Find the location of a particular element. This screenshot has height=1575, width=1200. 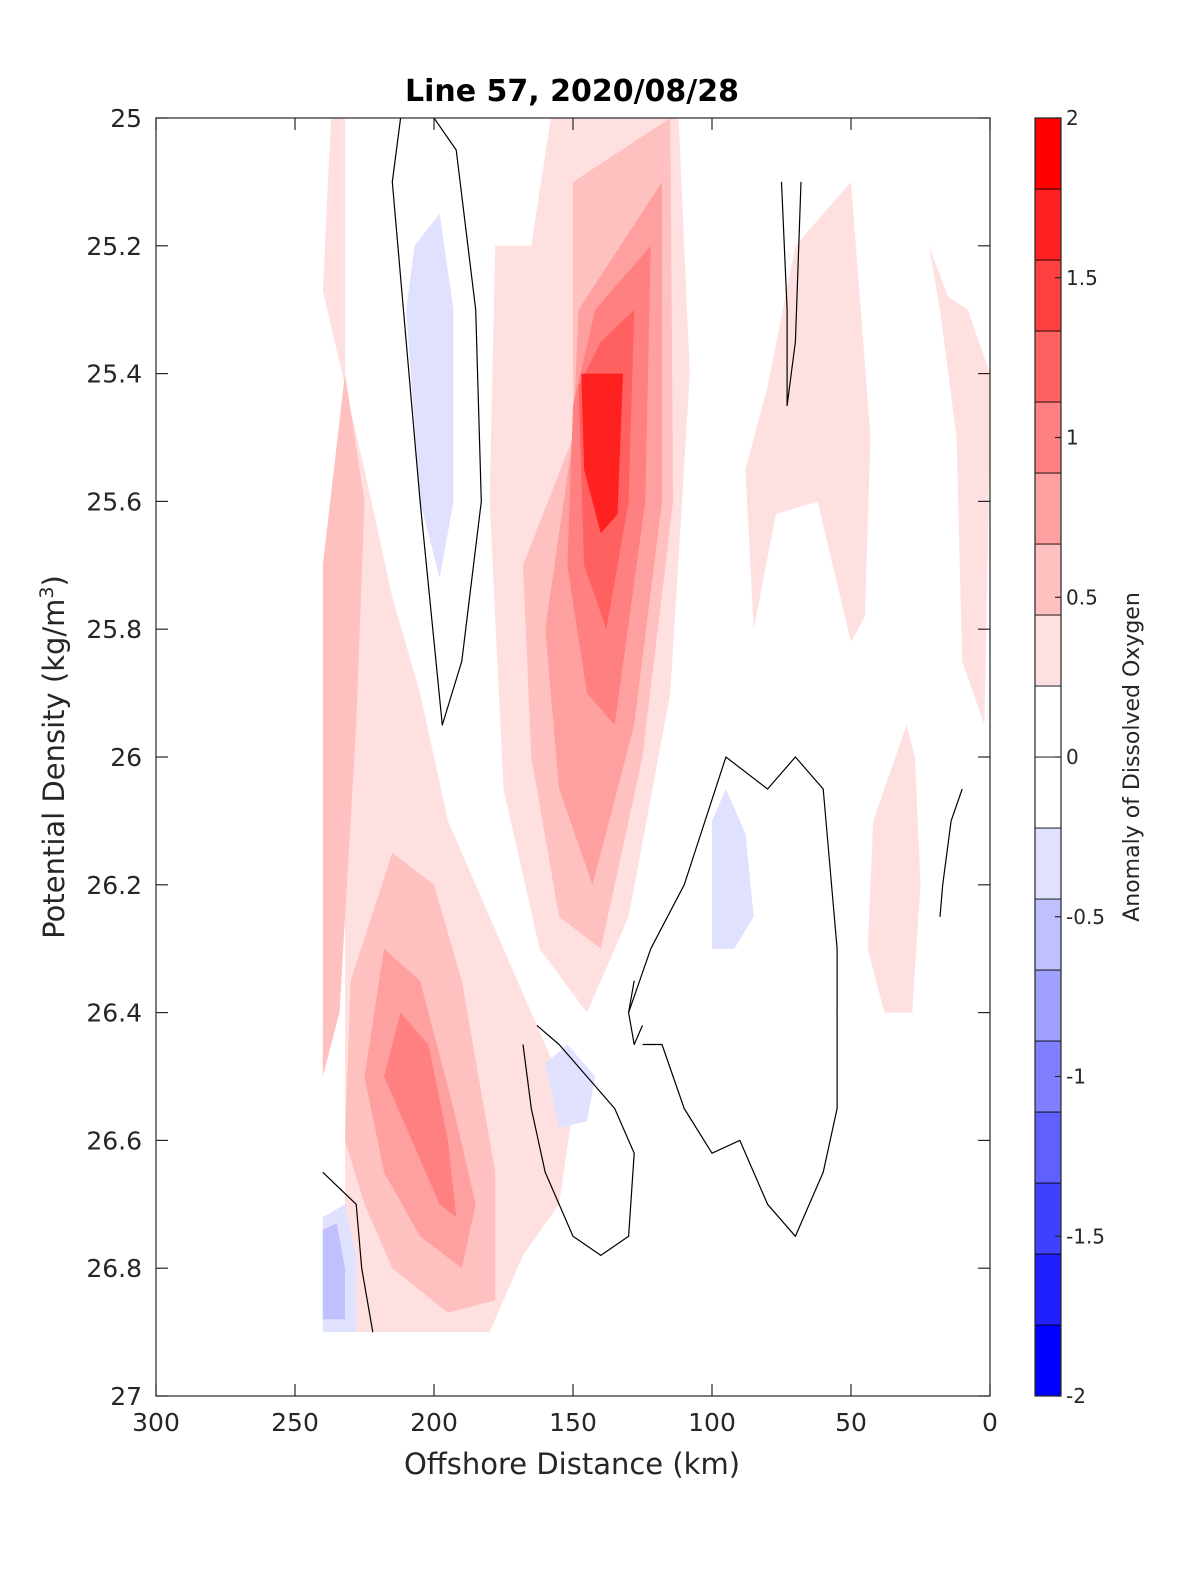

y-tick-label: 26.6 is located at coordinates (114, 1140).